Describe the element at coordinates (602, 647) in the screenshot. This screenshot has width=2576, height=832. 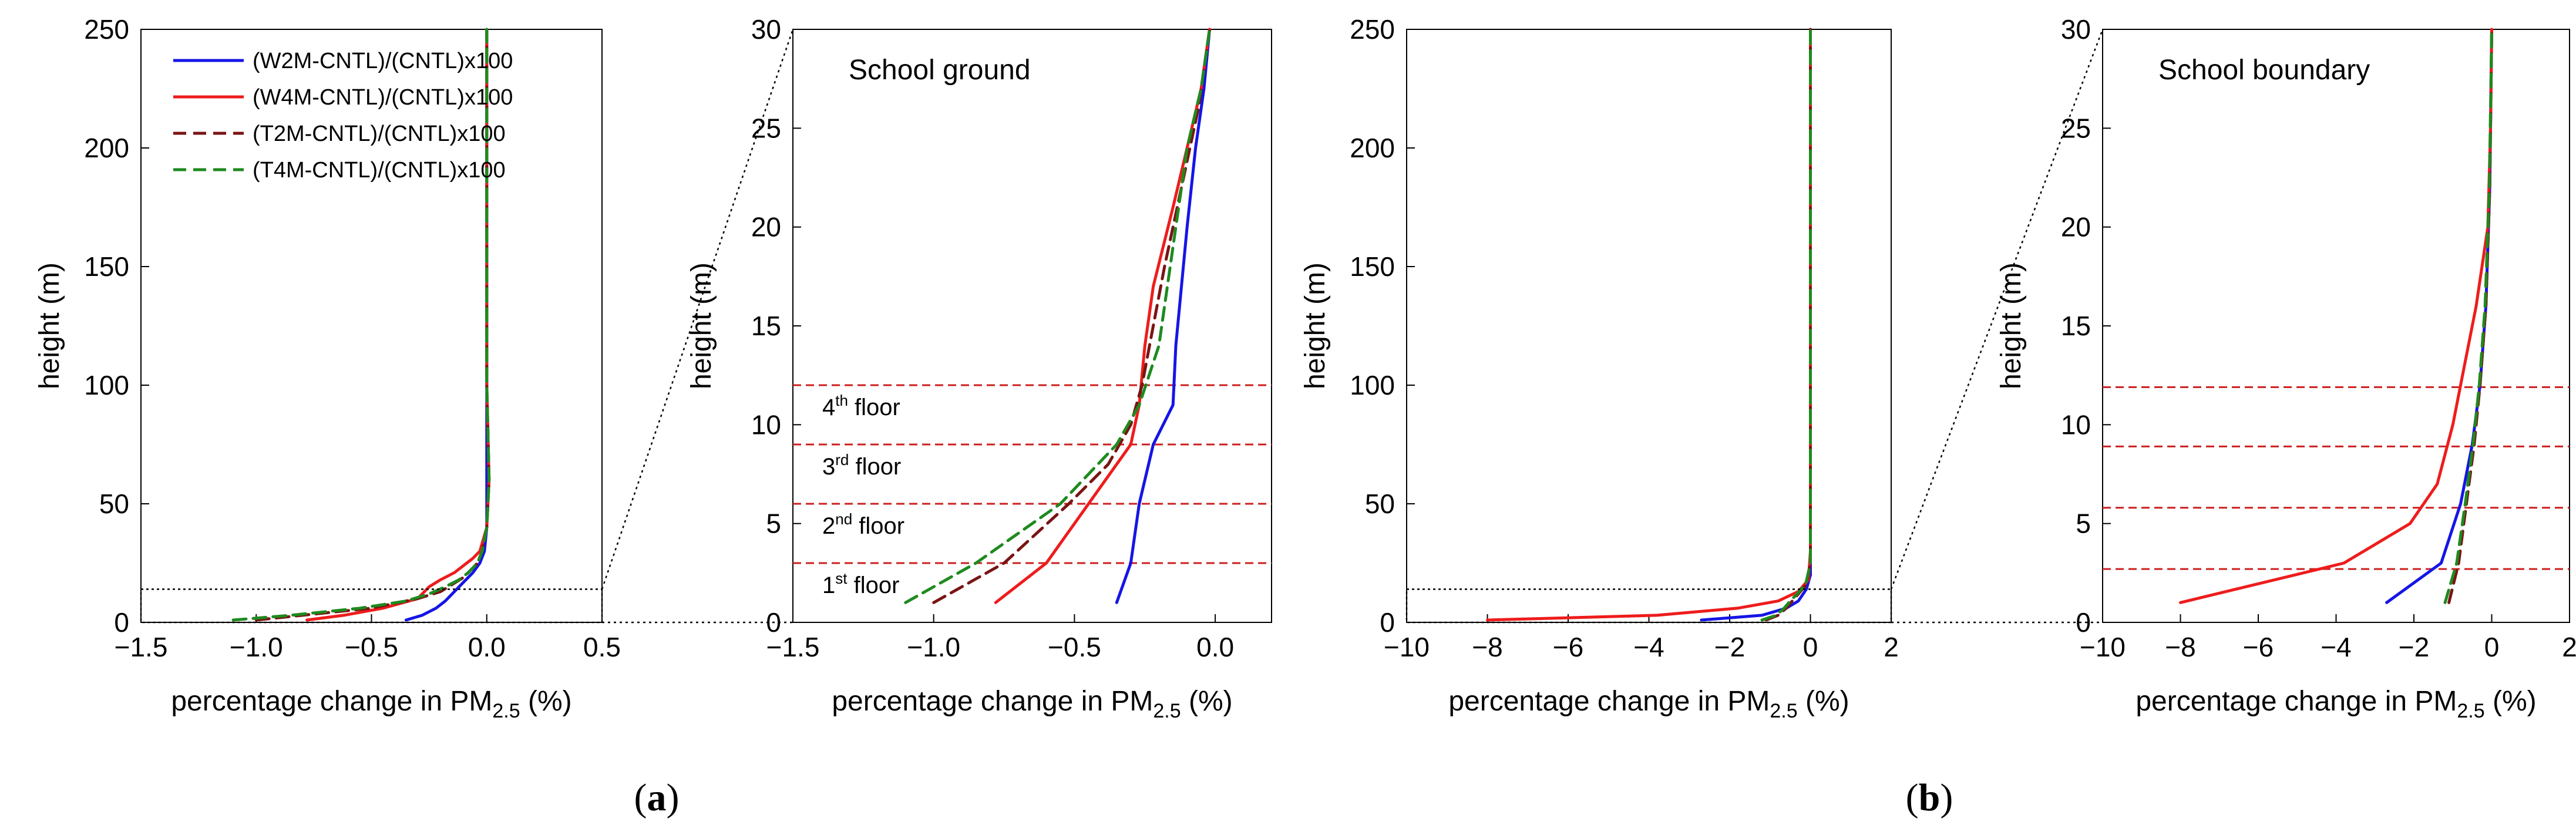
I see `x-tick-label: 0.5` at that location.